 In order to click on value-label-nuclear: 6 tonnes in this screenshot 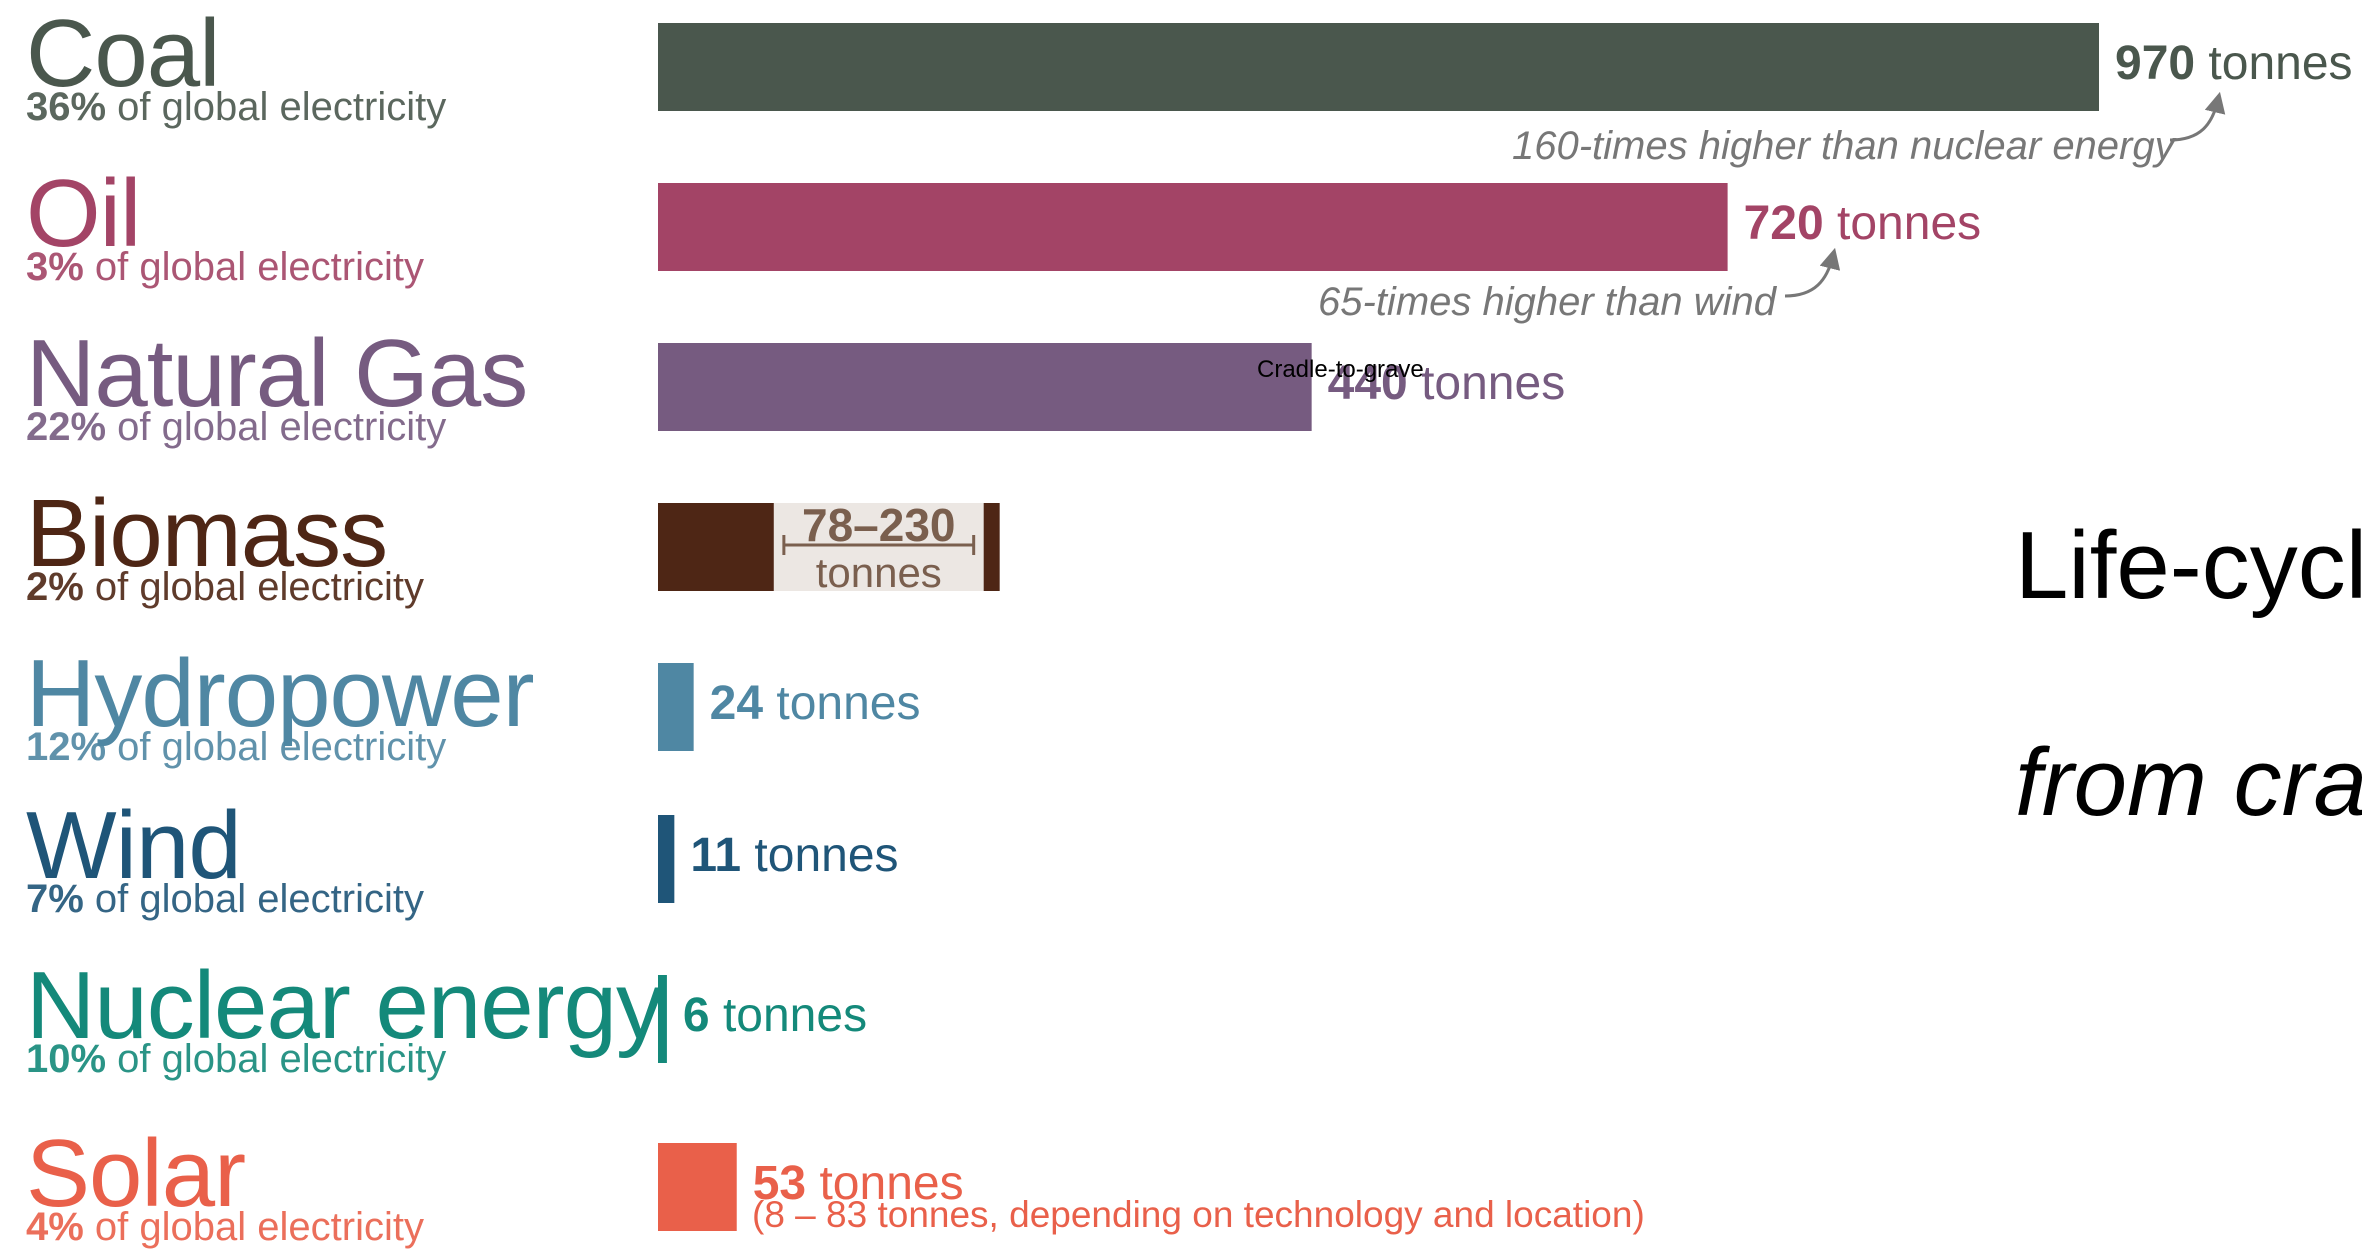, I will do `click(775, 1016)`.